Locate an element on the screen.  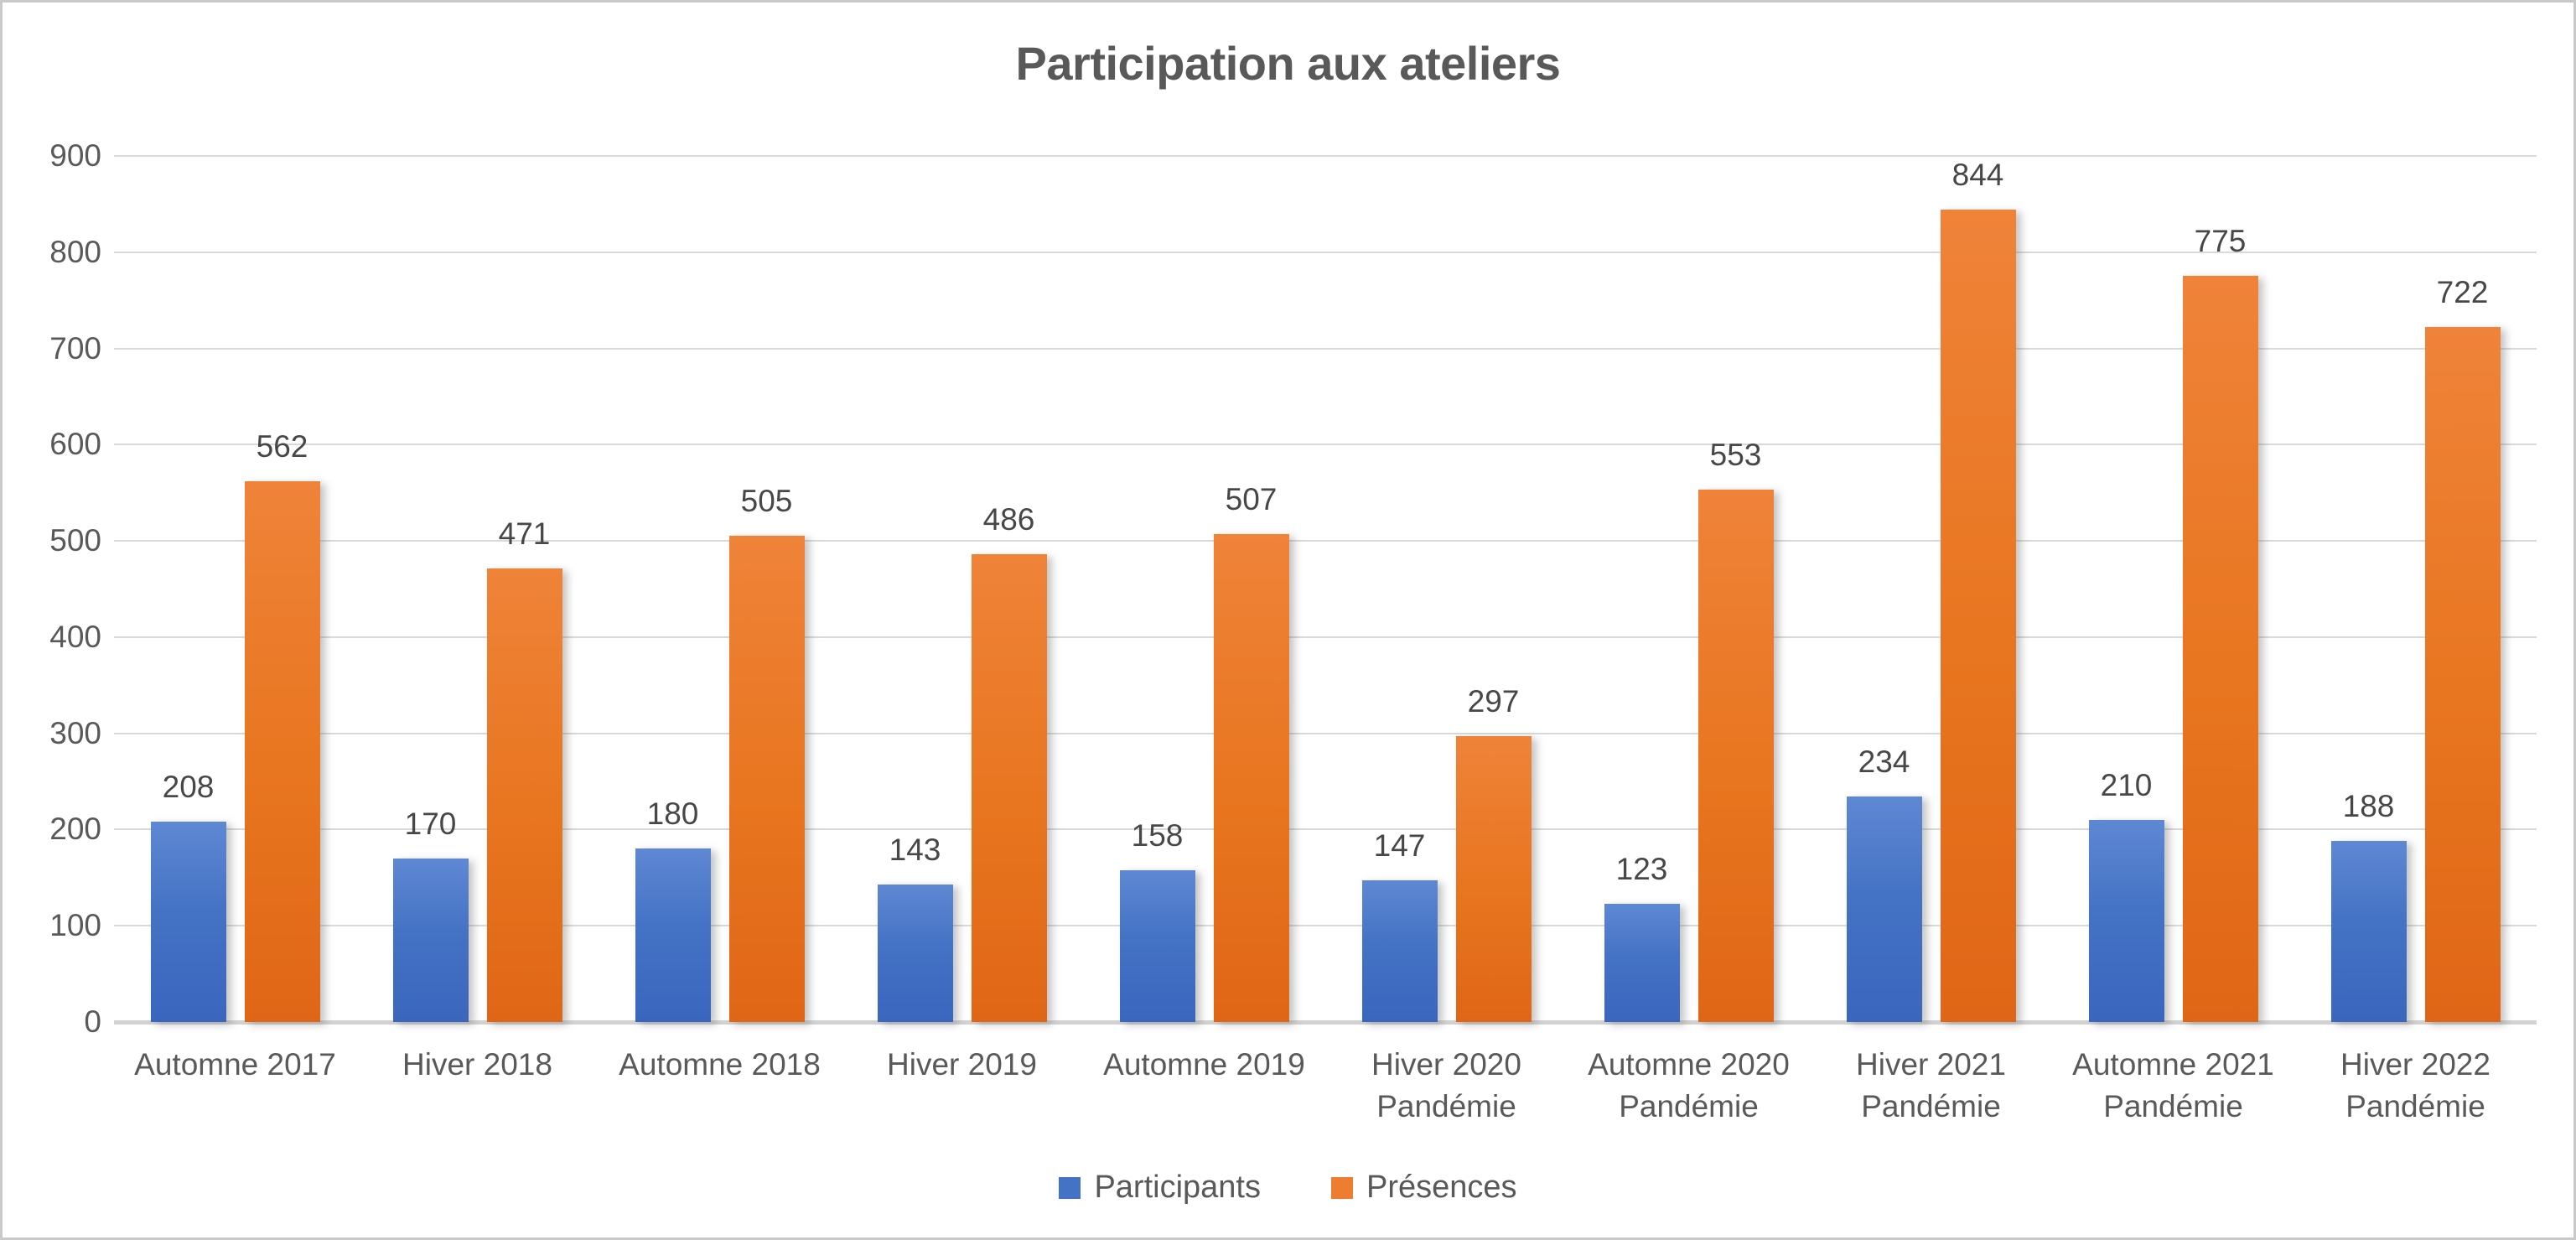
category-label-line1: Automne 2019 is located at coordinates (1204, 1064).